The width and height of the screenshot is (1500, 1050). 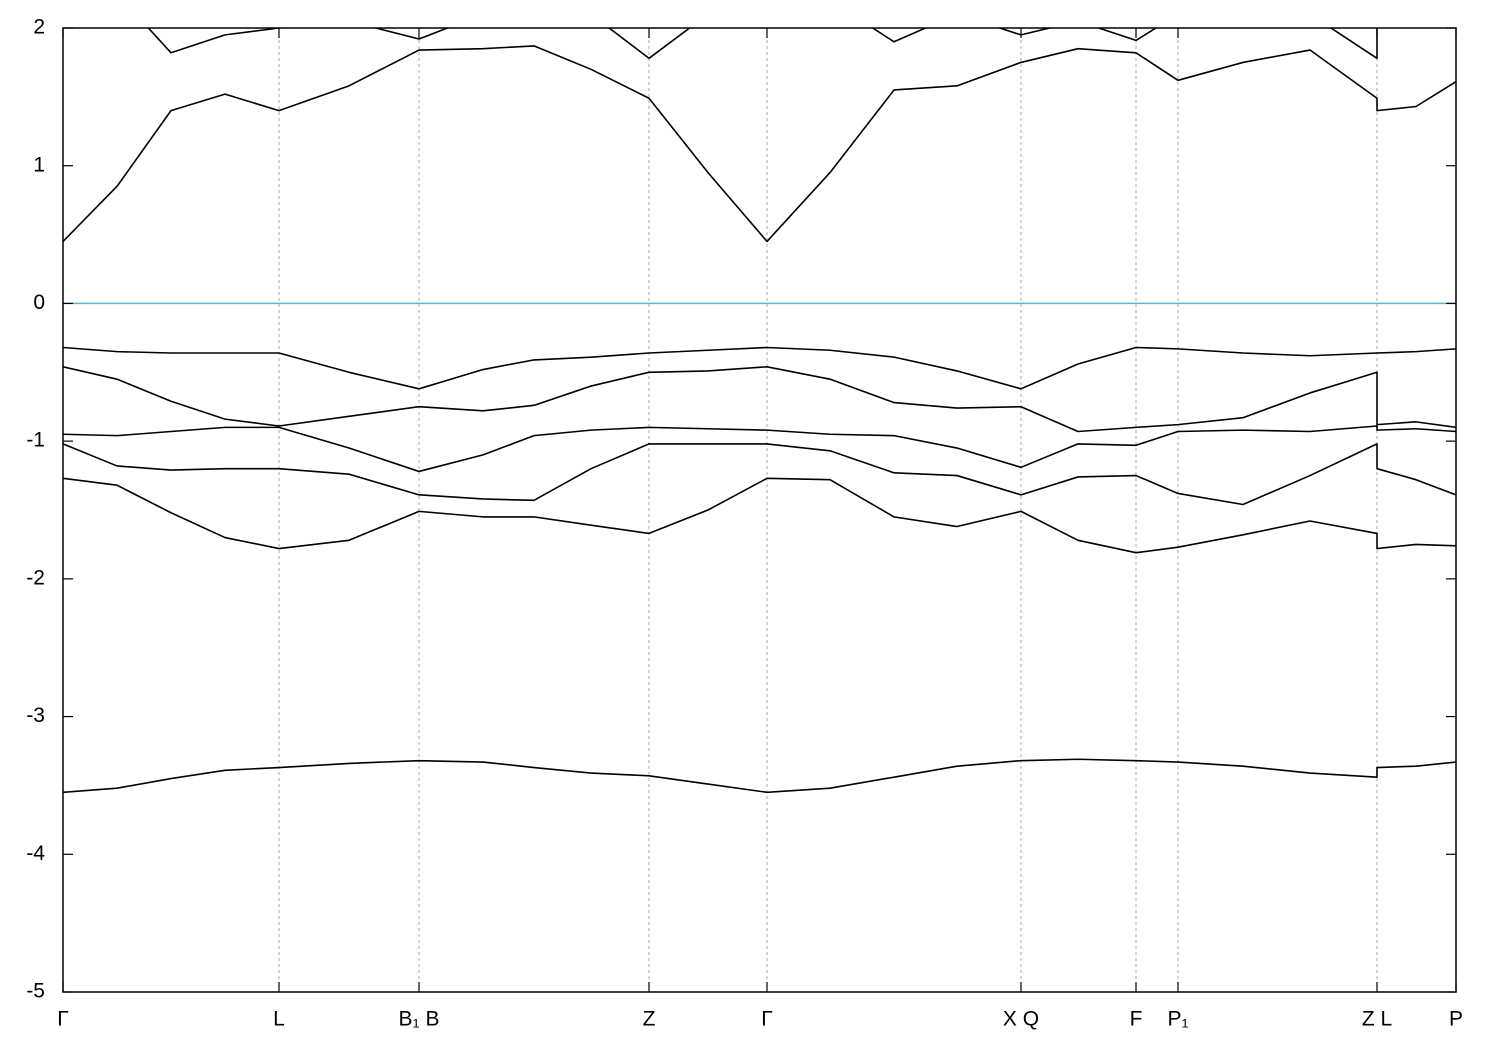 I want to click on y-tick-label: -3, so click(x=35, y=715).